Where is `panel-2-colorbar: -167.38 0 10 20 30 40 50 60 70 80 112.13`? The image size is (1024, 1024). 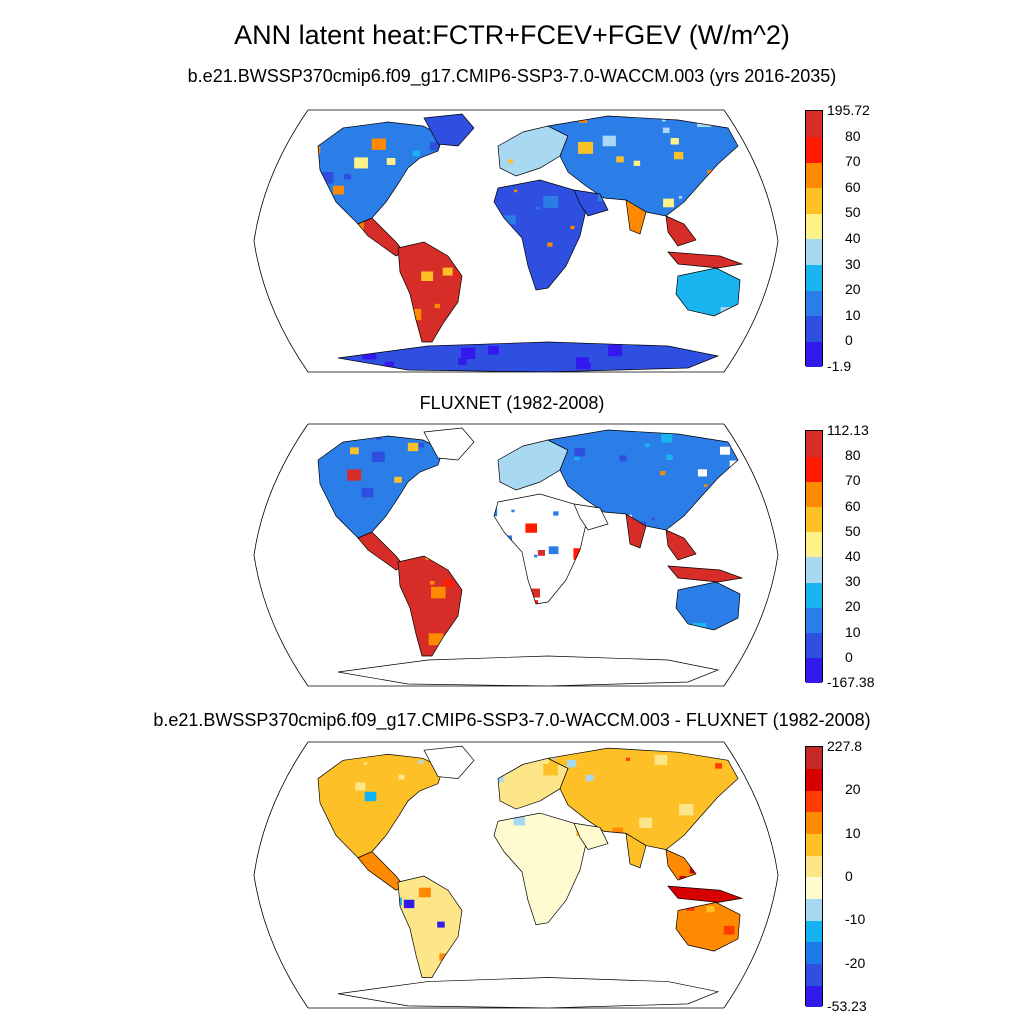
panel-2-colorbar: -167.38 0 10 20 30 40 50 60 70 80 112.13 is located at coordinates (855, 556).